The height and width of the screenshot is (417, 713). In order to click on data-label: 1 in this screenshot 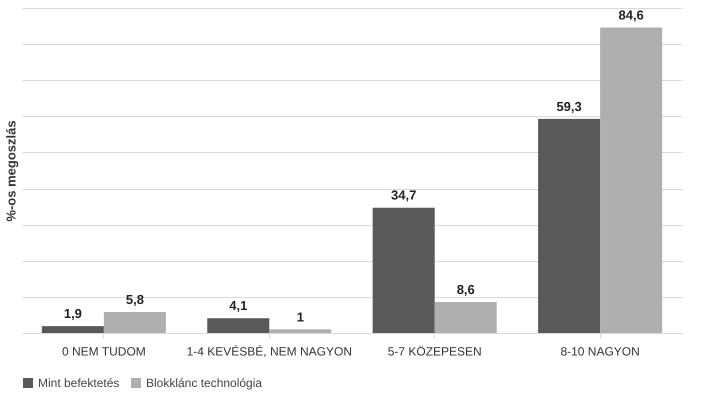, I will do `click(300, 316)`.